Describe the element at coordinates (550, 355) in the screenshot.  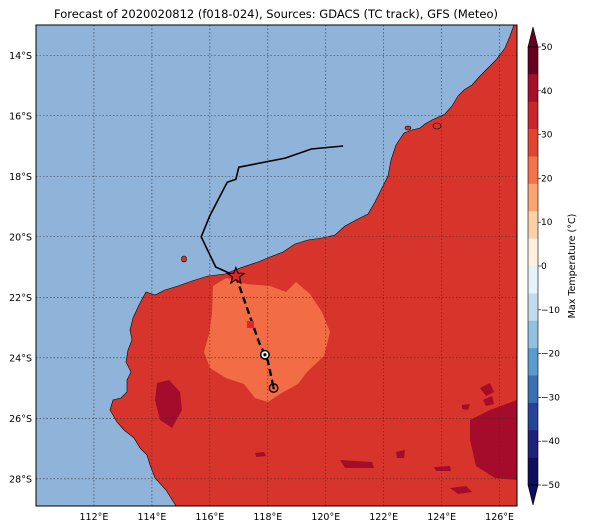
I see `colorbar-tick-label: −20` at that location.